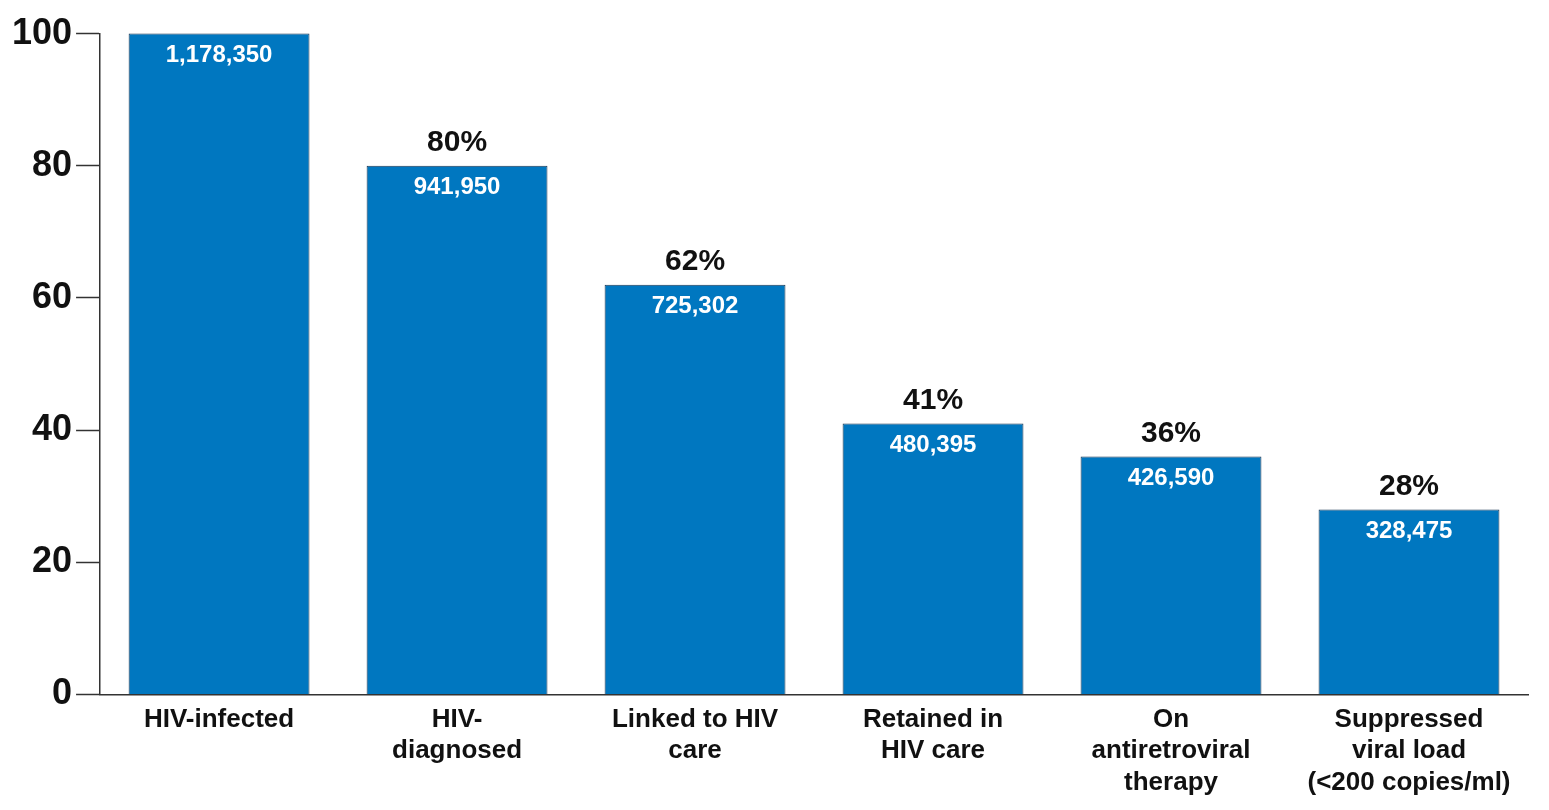  Describe the element at coordinates (1171, 477) in the screenshot. I see `annotation: 426,590` at that location.